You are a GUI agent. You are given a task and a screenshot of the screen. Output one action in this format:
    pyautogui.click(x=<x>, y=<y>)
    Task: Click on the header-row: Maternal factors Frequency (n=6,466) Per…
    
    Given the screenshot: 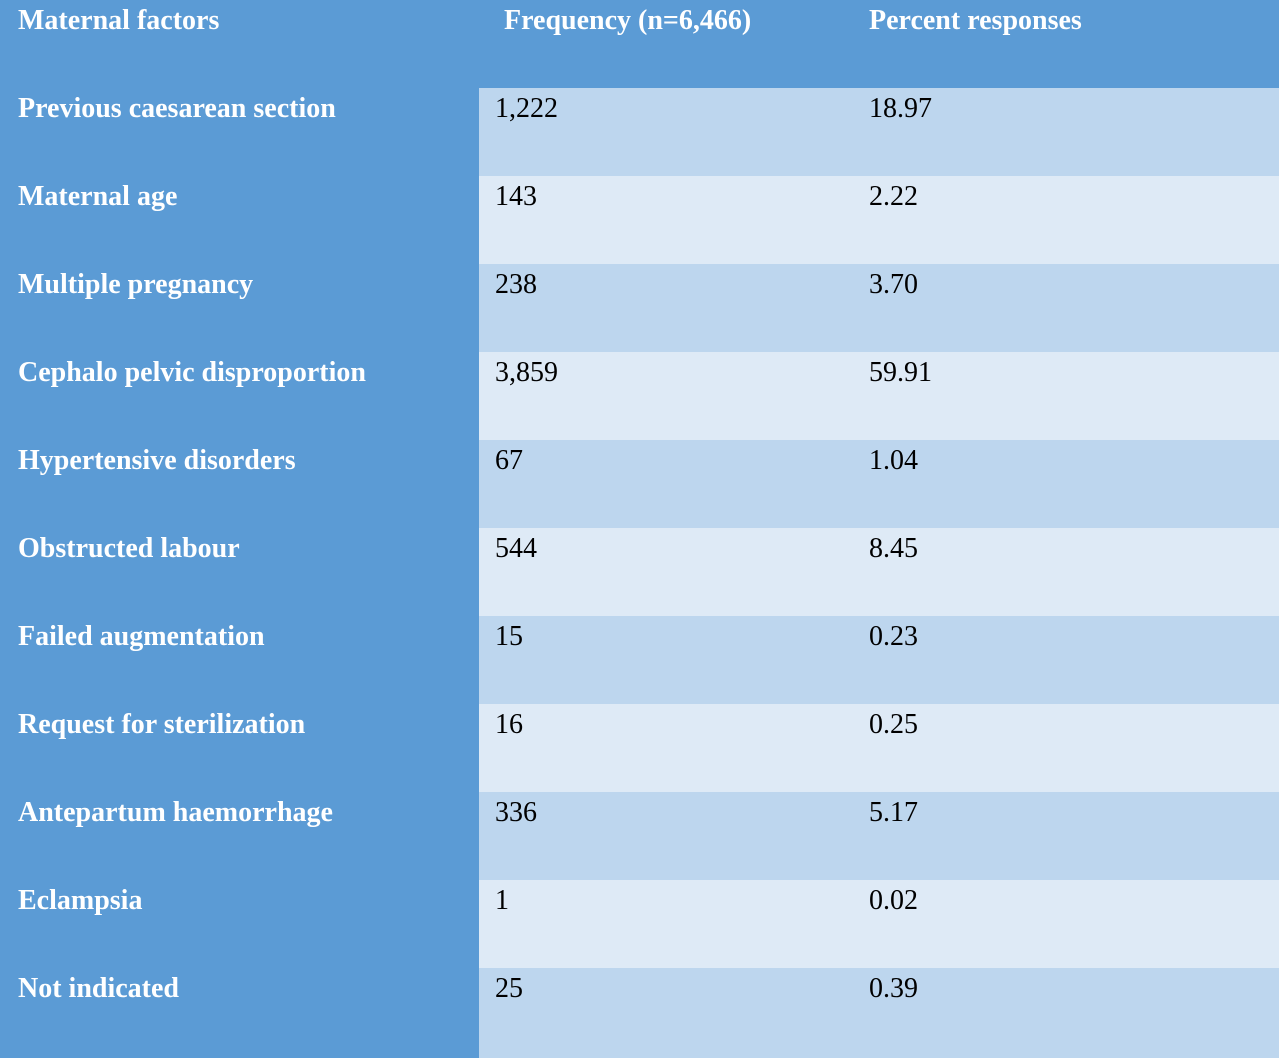 What is the action you would take?
    pyautogui.click(x=639, y=44)
    